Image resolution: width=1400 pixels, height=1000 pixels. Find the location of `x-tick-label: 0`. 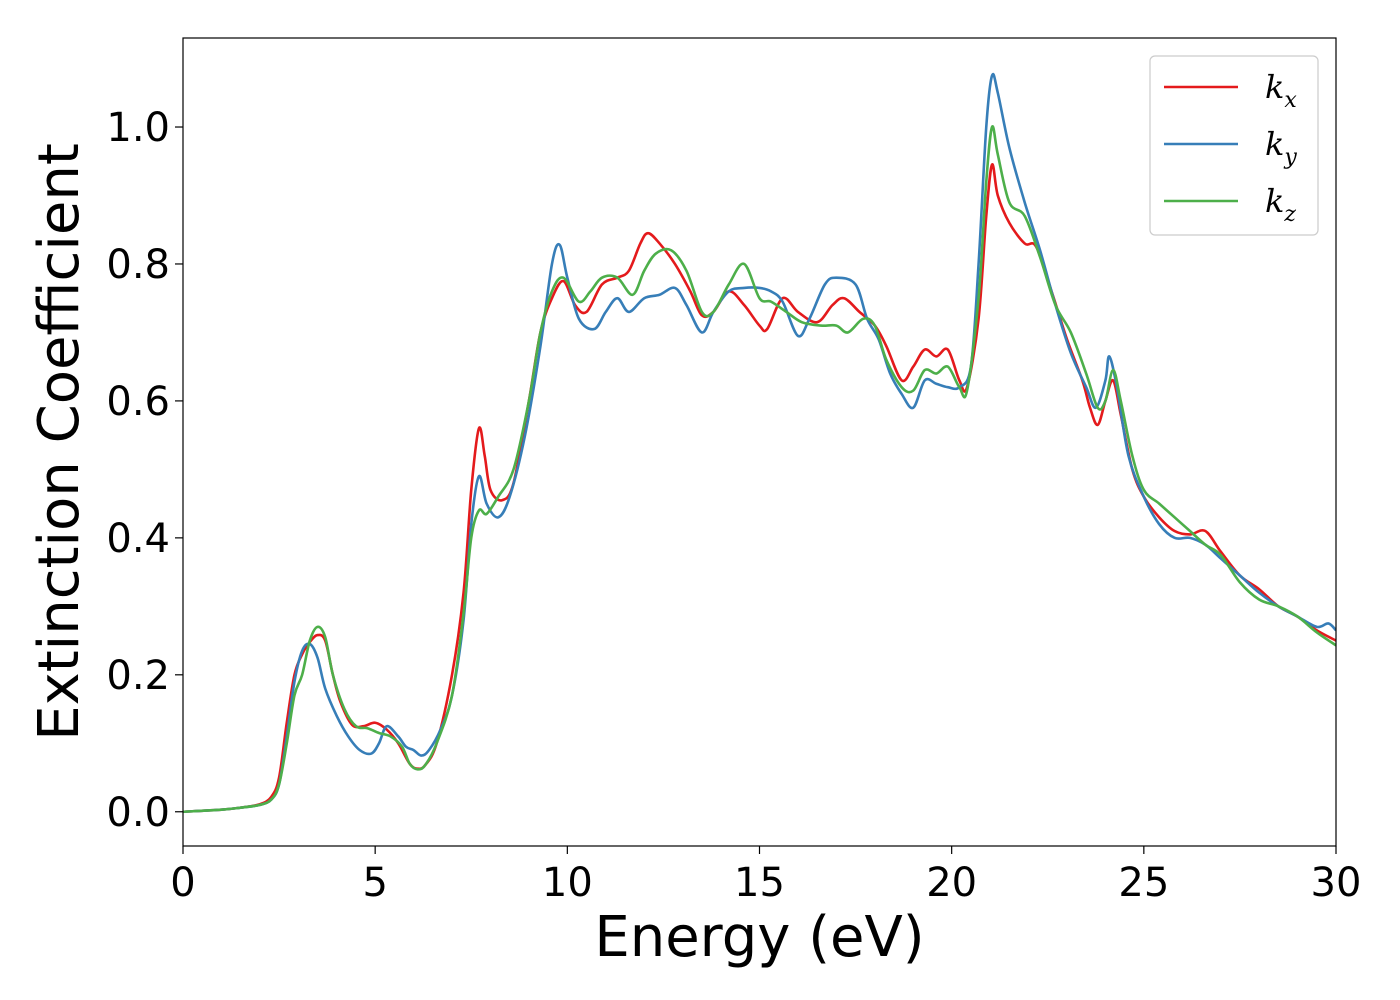

x-tick-label: 0 is located at coordinates (182, 883).